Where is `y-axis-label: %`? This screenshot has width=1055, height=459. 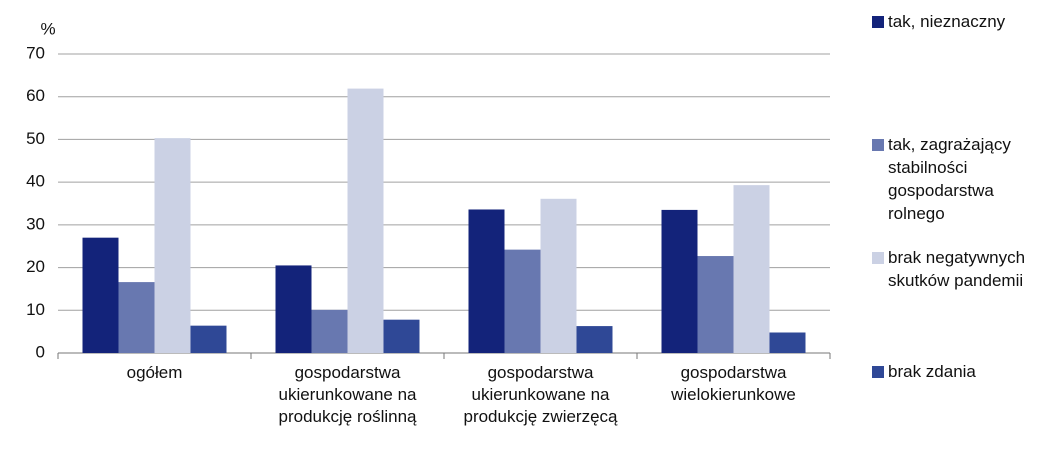
y-axis-label: % is located at coordinates (47, 28).